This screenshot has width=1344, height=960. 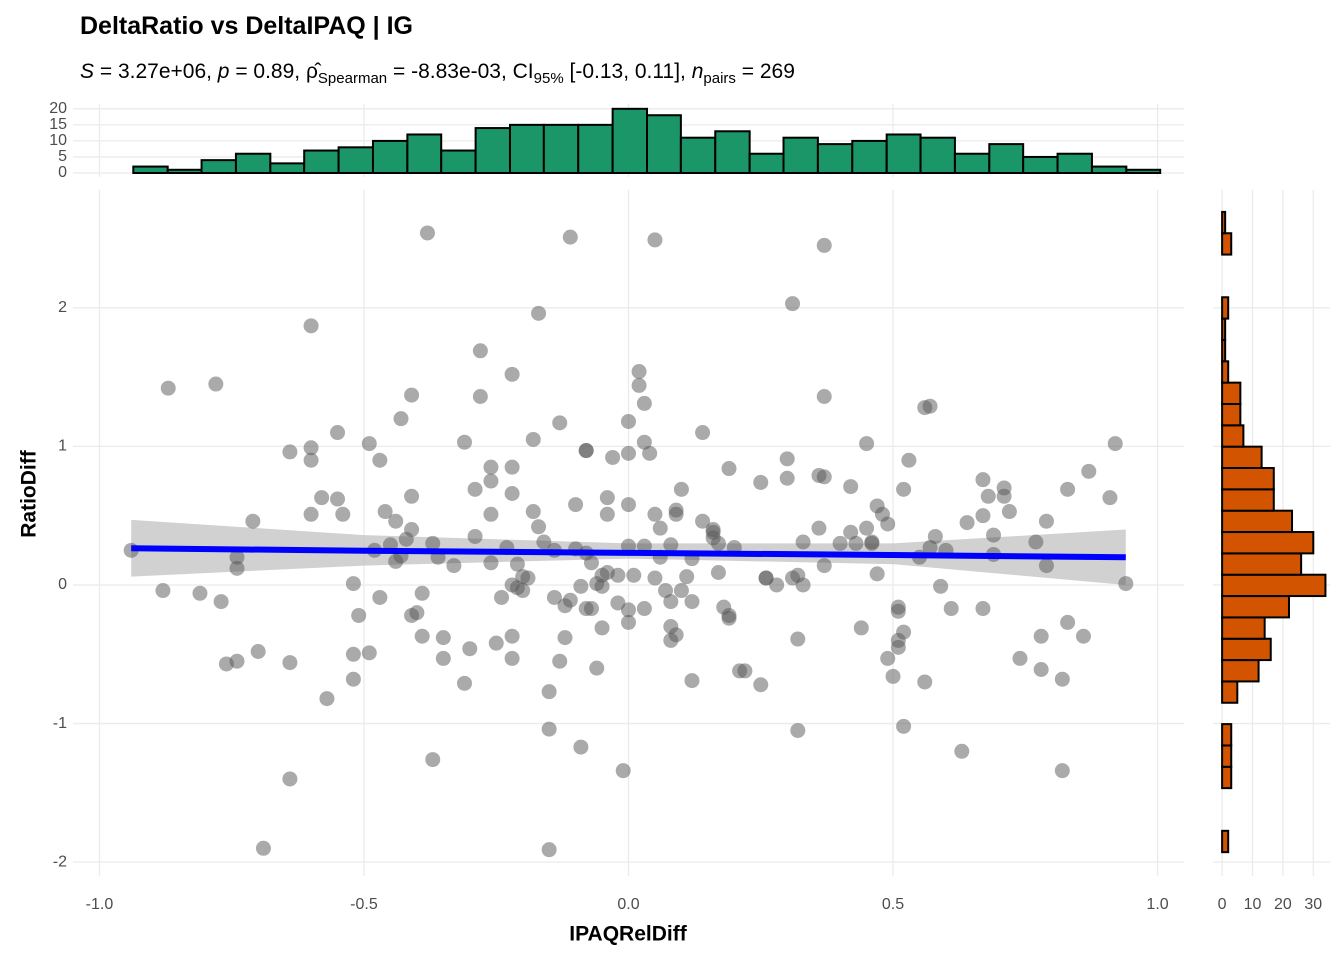 What do you see at coordinates (628, 904) in the screenshot?
I see `x-tick-label: 0.0` at bounding box center [628, 904].